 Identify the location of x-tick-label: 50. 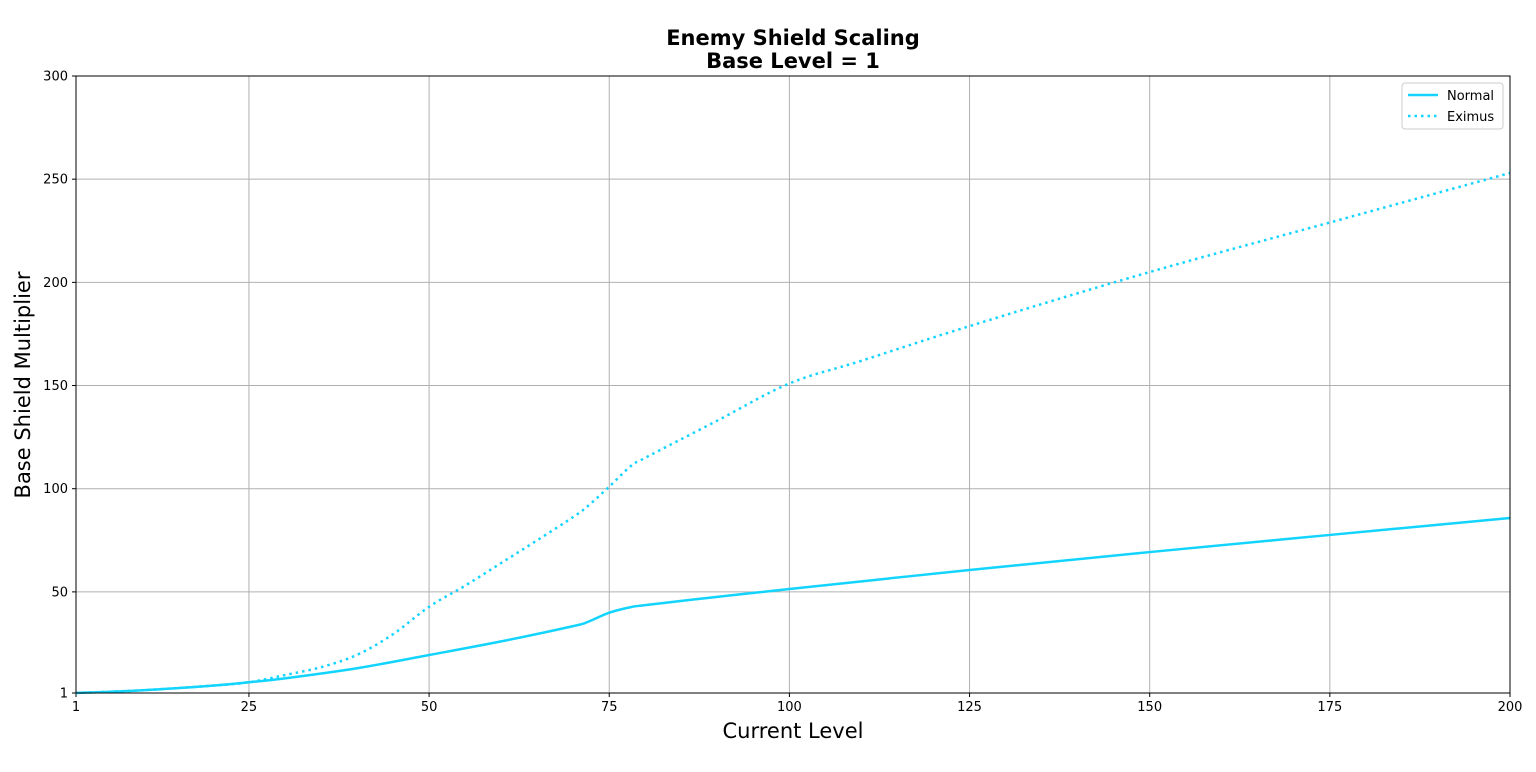
(429, 707).